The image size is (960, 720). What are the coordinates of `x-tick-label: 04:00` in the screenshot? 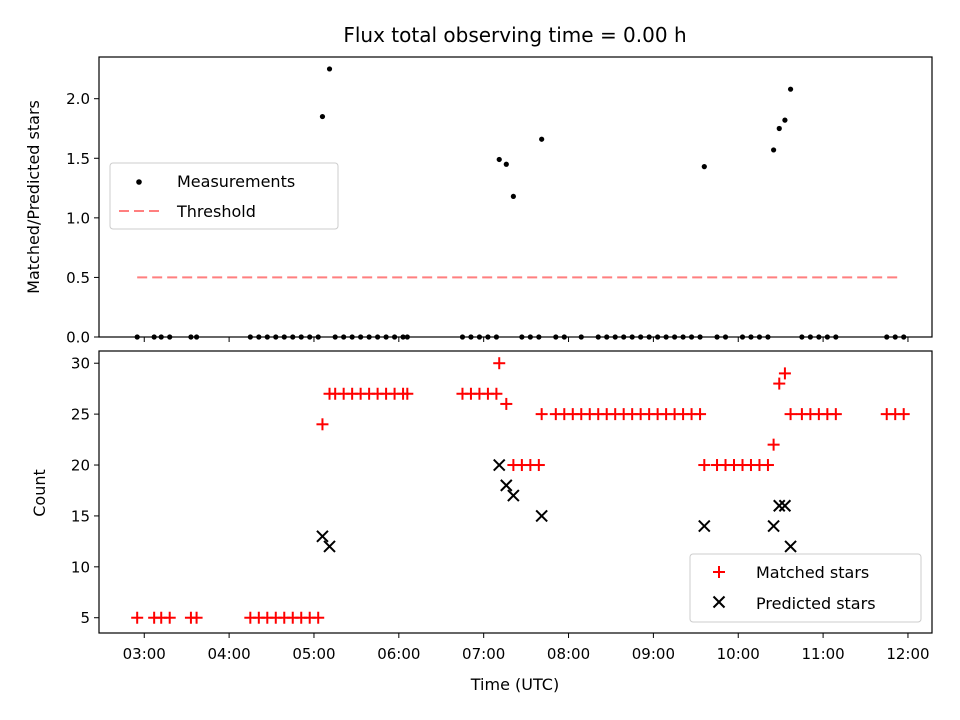 It's located at (228, 654).